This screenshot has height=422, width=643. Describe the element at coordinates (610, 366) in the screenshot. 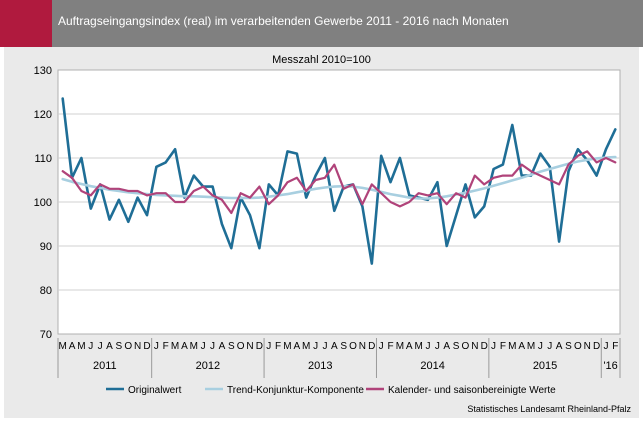

I see `year-label: '16` at that location.